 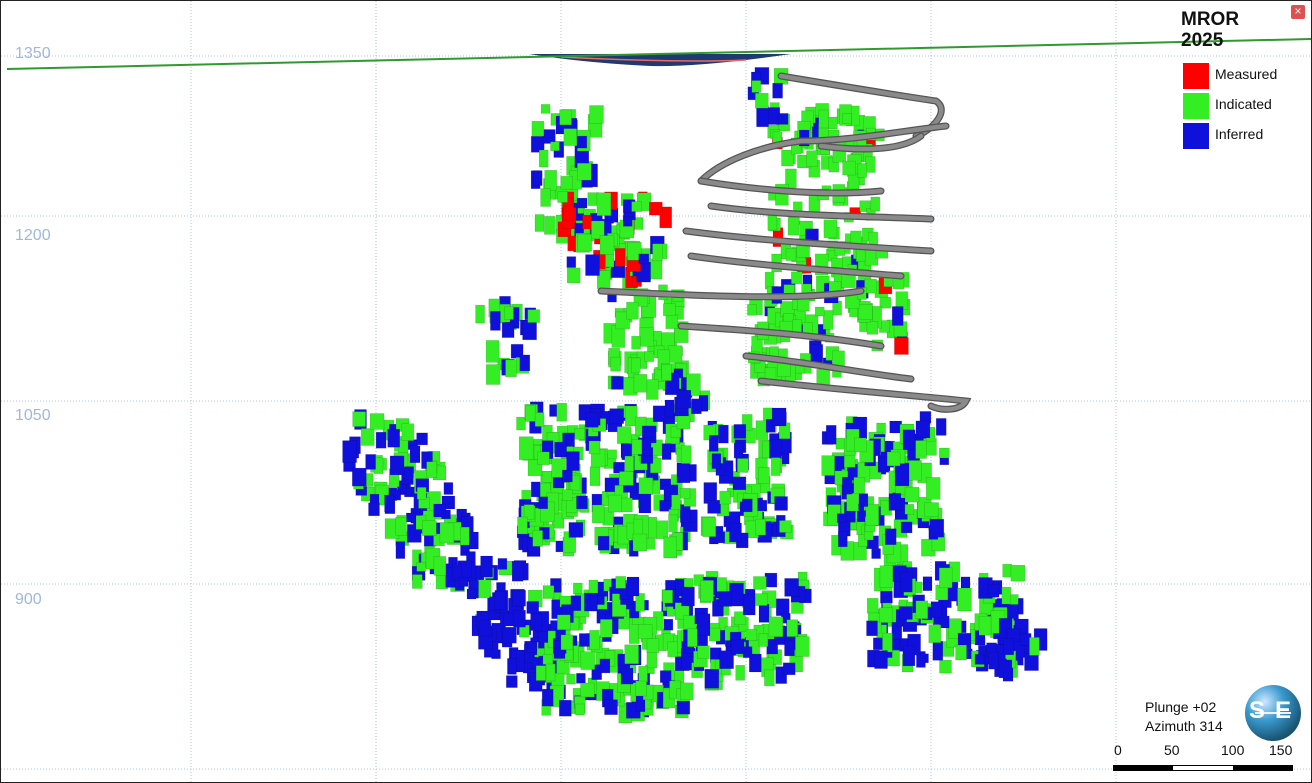 I want to click on compass-s-label: S, so click(x=1257, y=710).